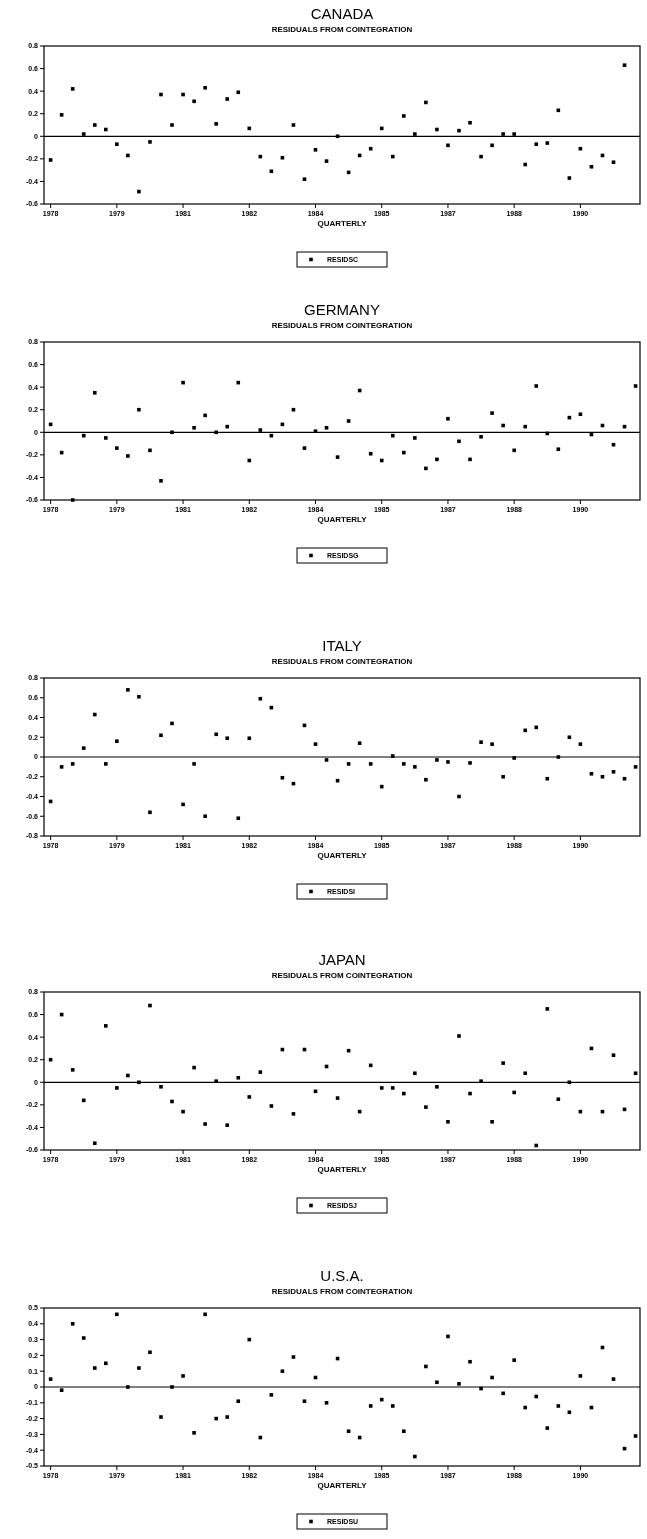 The image size is (647, 1539). Describe the element at coordinates (342, 13) in the screenshot. I see `chart-title: CANADA` at that location.